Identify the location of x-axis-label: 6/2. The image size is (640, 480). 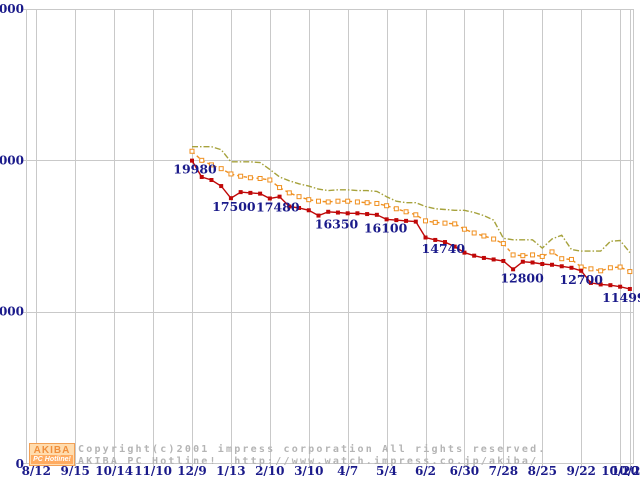
(425, 471).